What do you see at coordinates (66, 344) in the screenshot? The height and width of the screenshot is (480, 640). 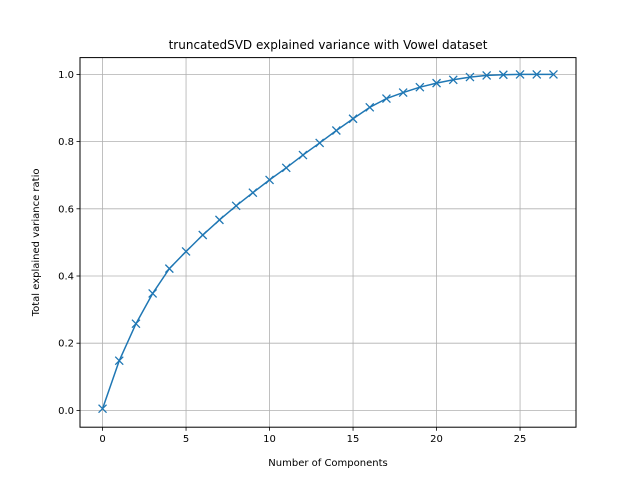 I see `y-tick-label: 0.2` at bounding box center [66, 344].